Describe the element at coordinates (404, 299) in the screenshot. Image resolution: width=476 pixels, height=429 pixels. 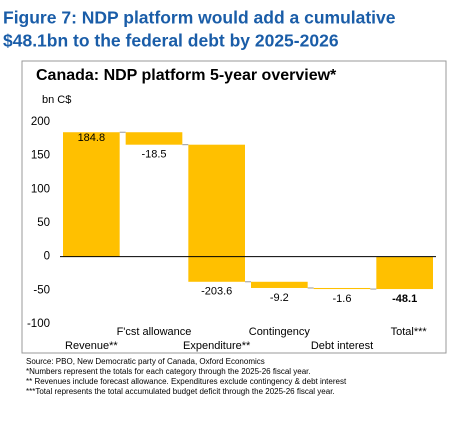
I see `data-label: -48.1` at that location.